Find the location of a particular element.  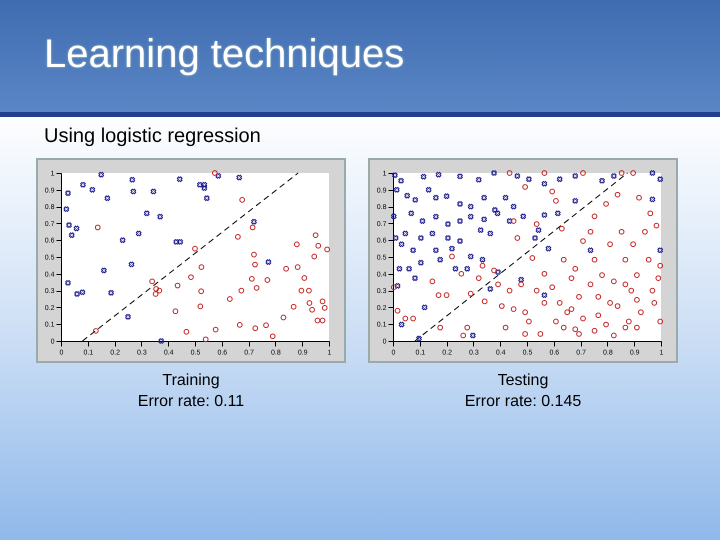

chart-subtitle: Using logistic regression is located at coordinates (153, 136).